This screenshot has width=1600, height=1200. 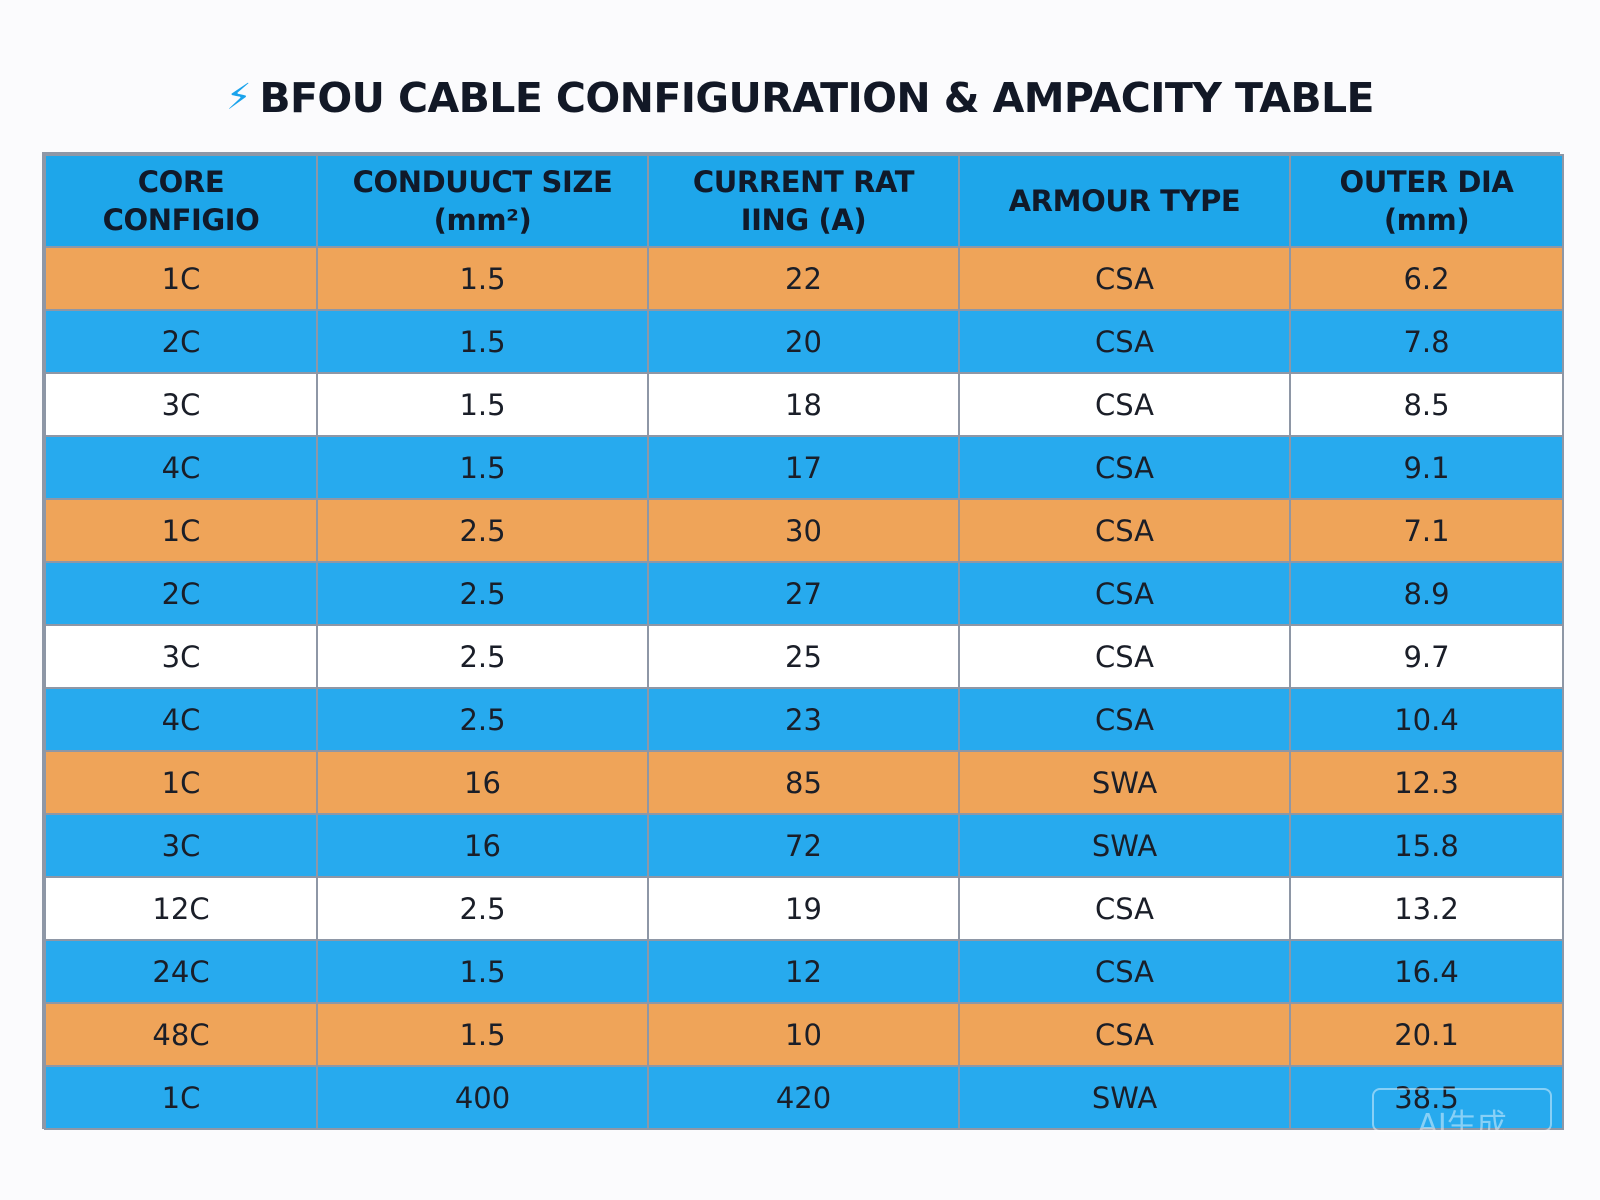 I want to click on cell-current-rating: 85, so click(x=803, y=782).